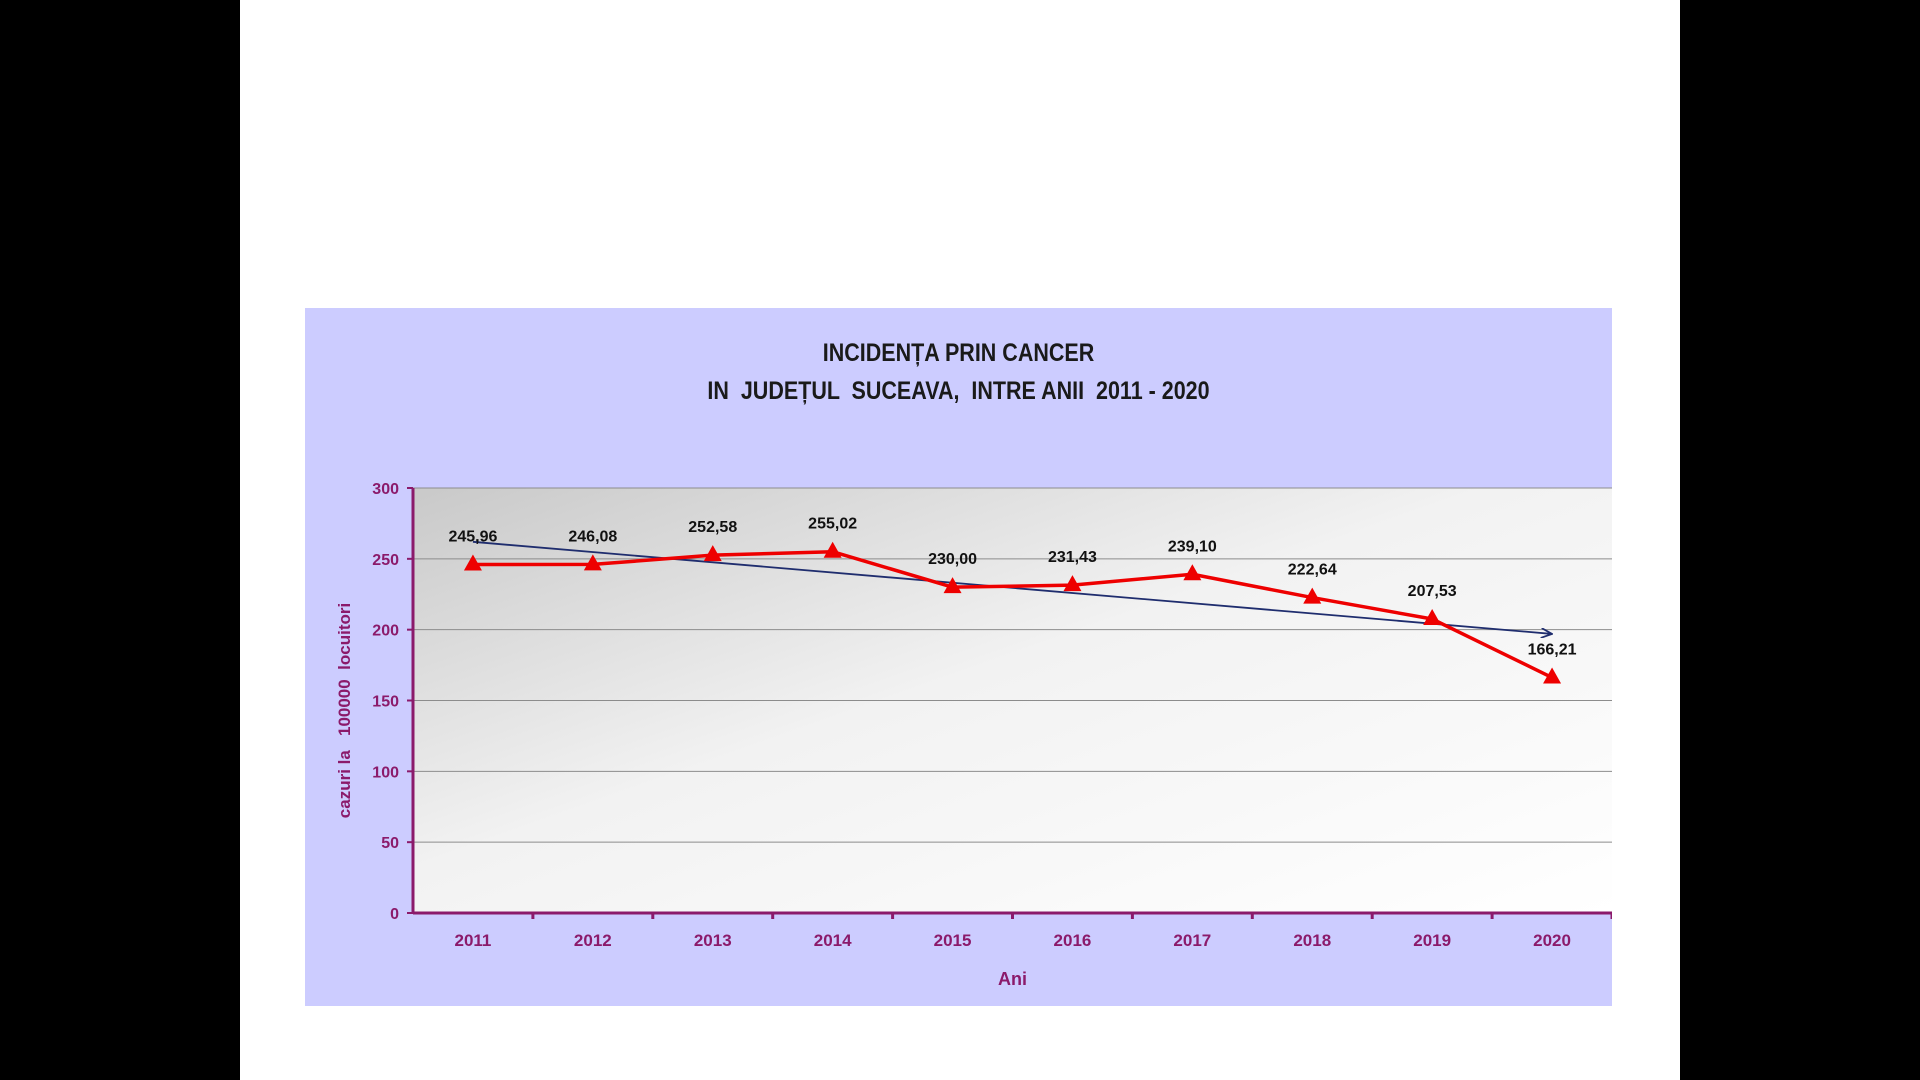 This screenshot has width=1920, height=1080. I want to click on data-label: 230,00, so click(952, 559).